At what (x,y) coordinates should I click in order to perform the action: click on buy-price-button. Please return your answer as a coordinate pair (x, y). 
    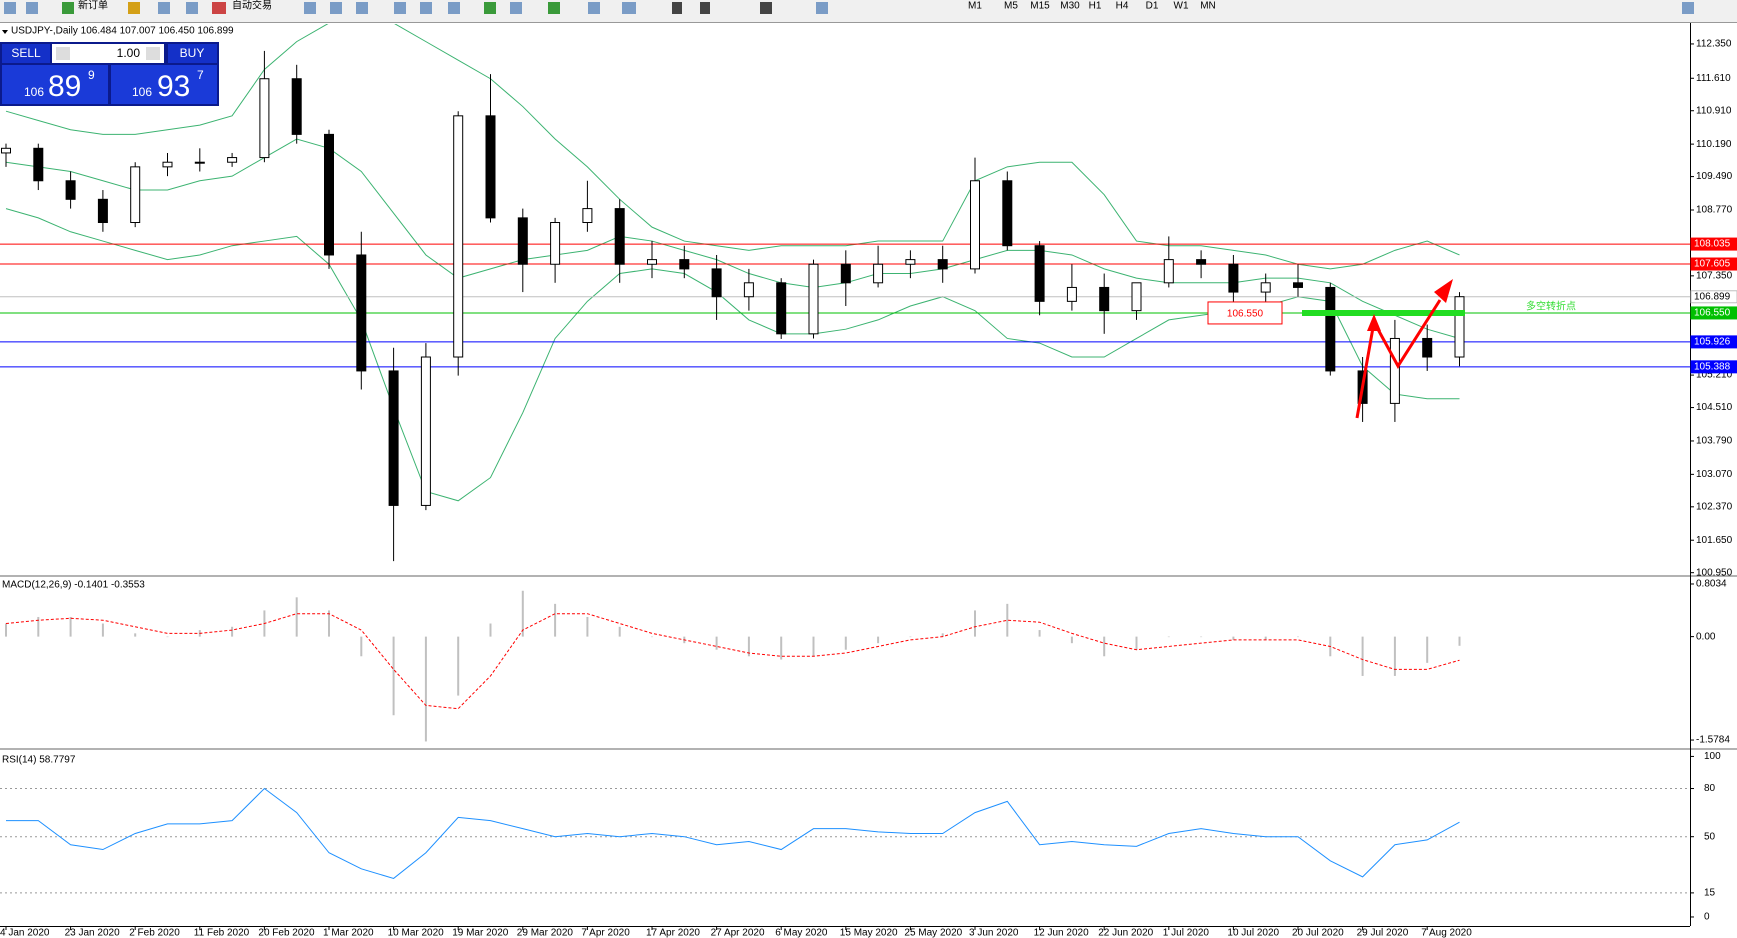
    Looking at the image, I should click on (164, 84).